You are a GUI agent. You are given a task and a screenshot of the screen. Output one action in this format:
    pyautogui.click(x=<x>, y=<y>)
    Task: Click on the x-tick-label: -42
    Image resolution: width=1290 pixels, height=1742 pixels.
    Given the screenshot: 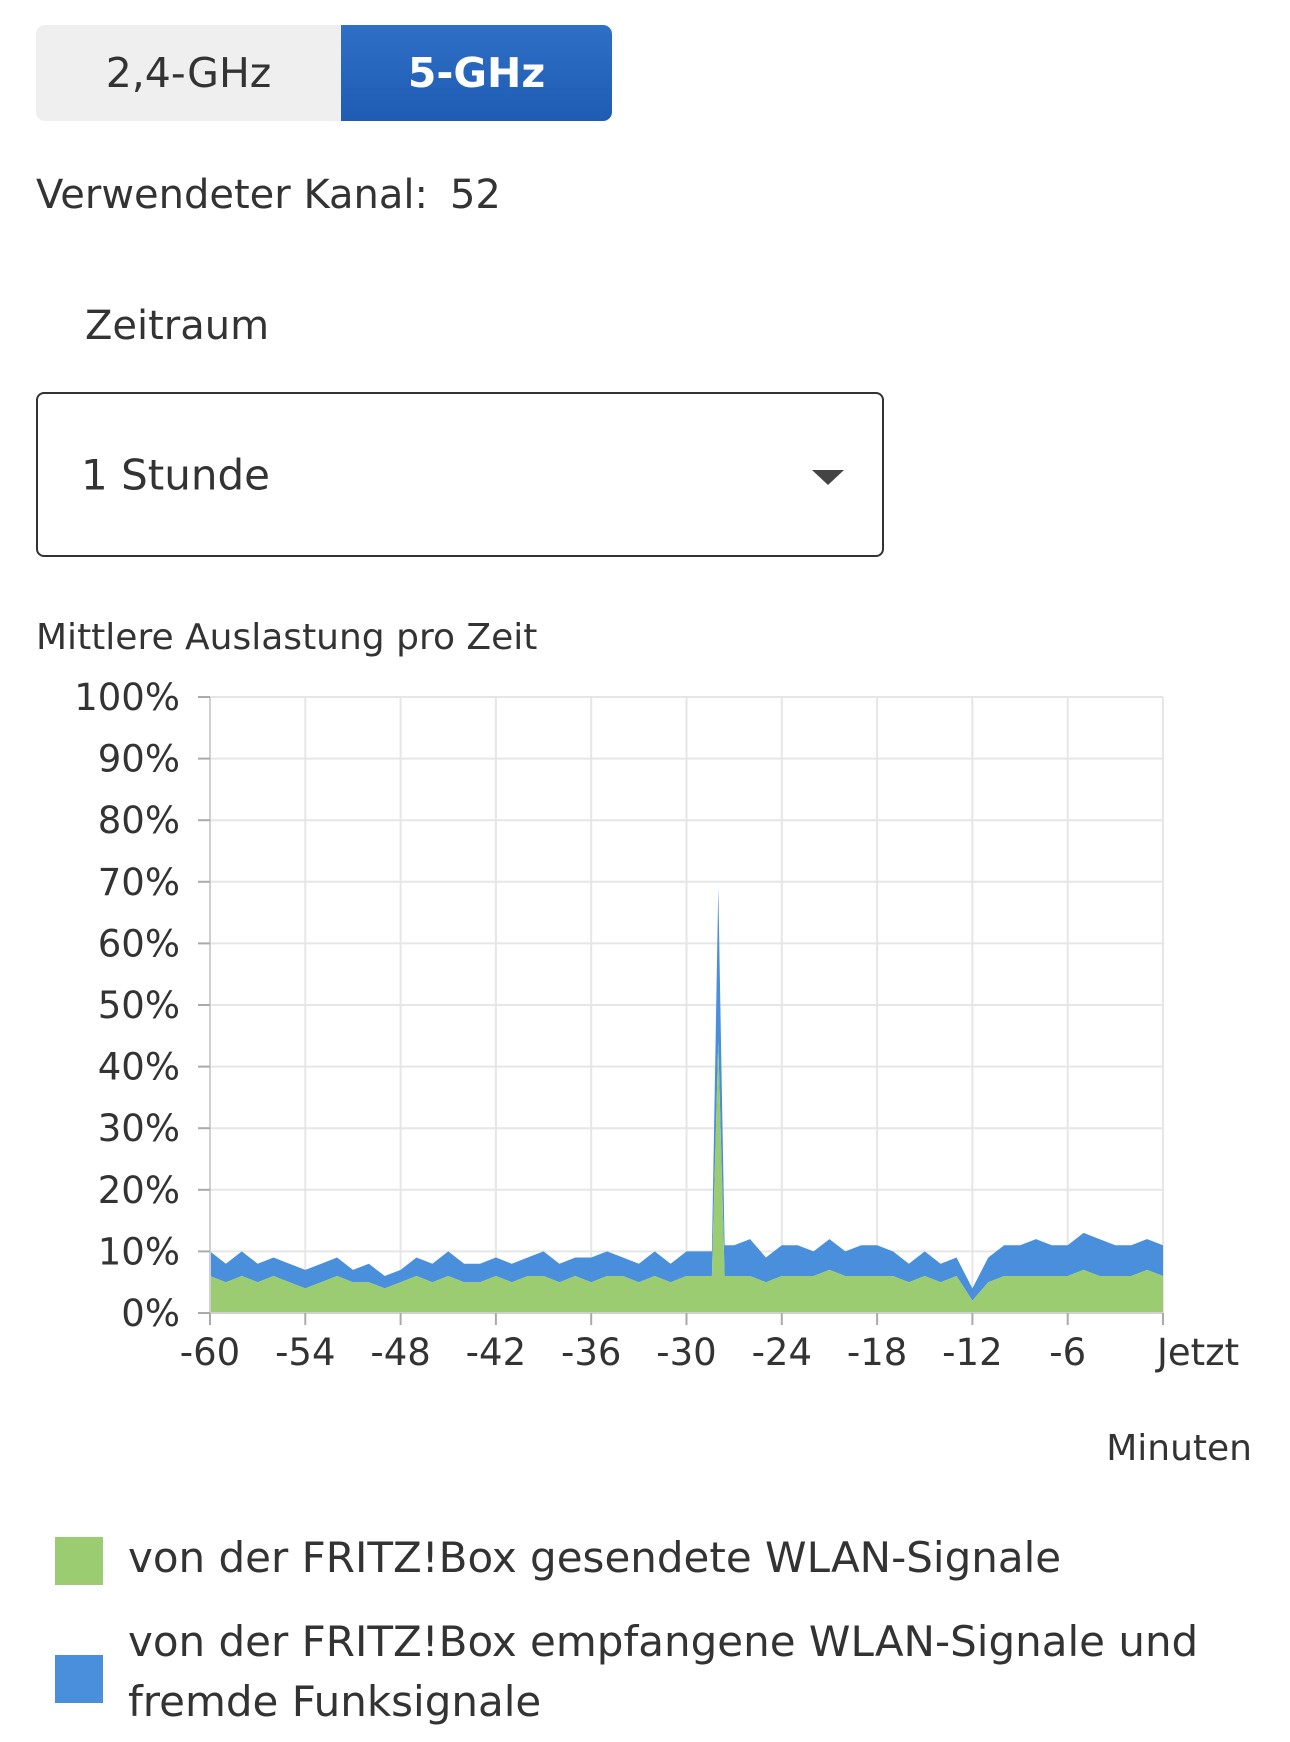 What is the action you would take?
    pyautogui.click(x=496, y=1352)
    